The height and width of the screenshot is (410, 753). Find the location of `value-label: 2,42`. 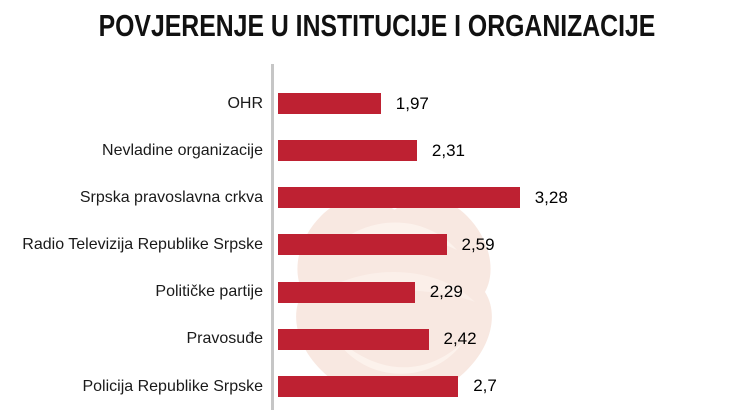

value-label: 2,42 is located at coordinates (460, 339).